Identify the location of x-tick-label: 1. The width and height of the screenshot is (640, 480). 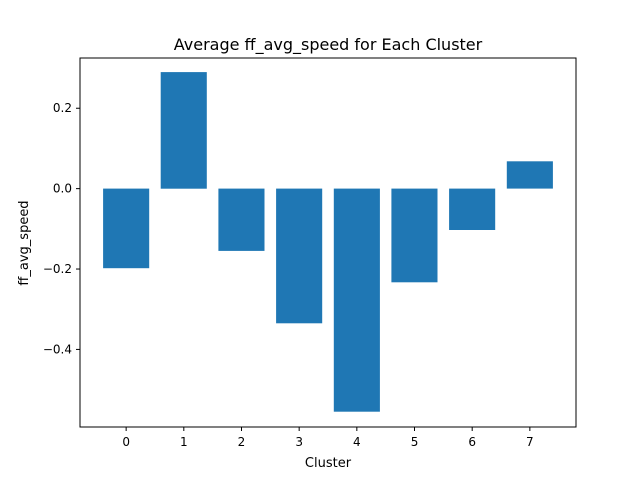
(184, 442).